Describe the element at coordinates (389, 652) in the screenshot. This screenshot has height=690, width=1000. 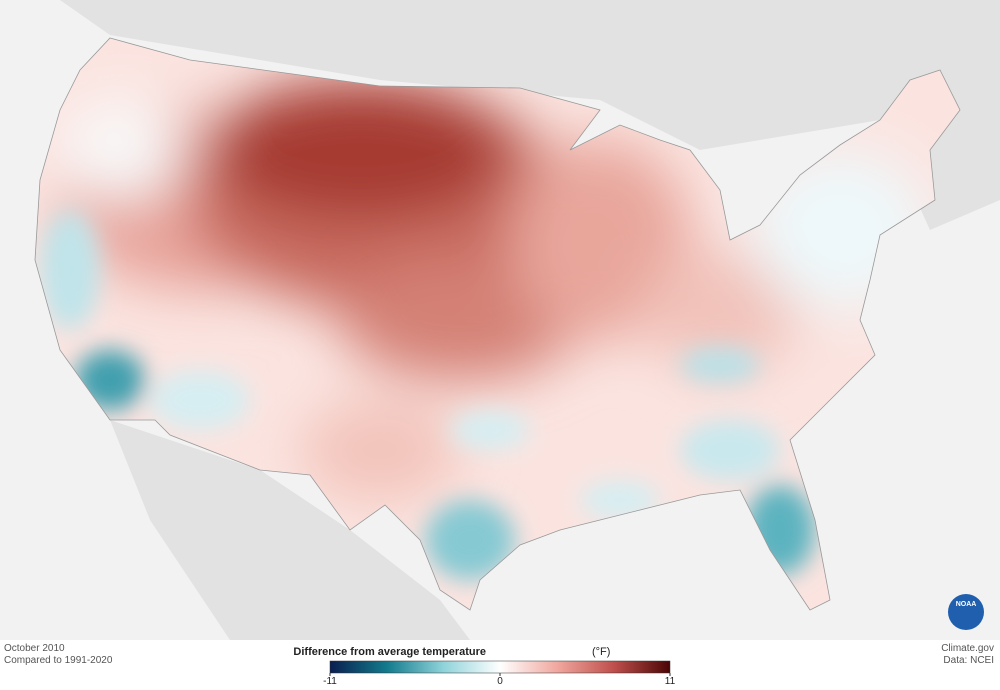
I see `legend-title: Difference from average temperature` at that location.